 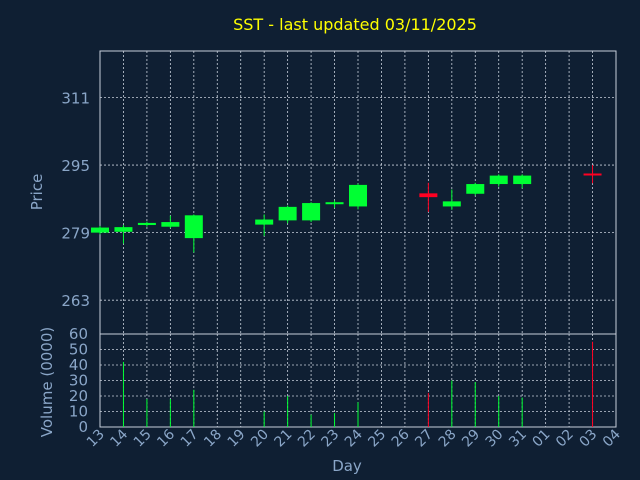 I want to click on day-tick-label: 01, so click(x=542, y=439).